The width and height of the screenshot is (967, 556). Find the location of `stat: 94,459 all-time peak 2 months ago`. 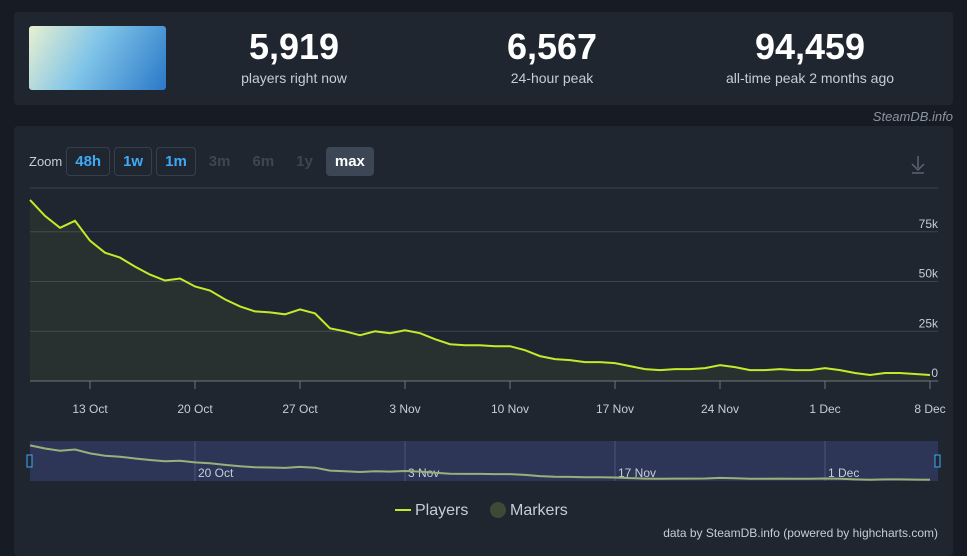

stat: 94,459 all-time peak 2 months ago is located at coordinates (810, 56).